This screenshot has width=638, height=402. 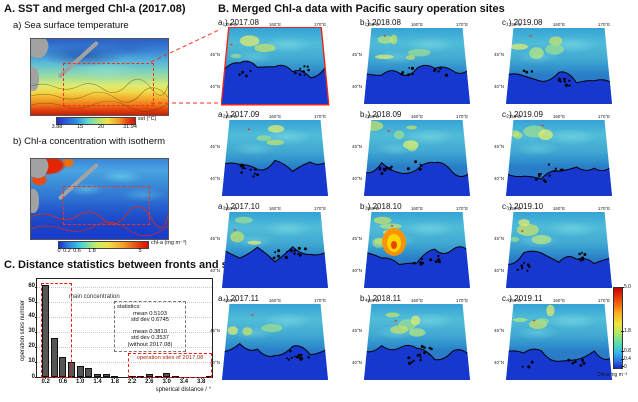 What do you see at coordinates (239, 206) in the screenshot?
I see `map-label-a3: a₃) 2017.10` at bounding box center [239, 206].